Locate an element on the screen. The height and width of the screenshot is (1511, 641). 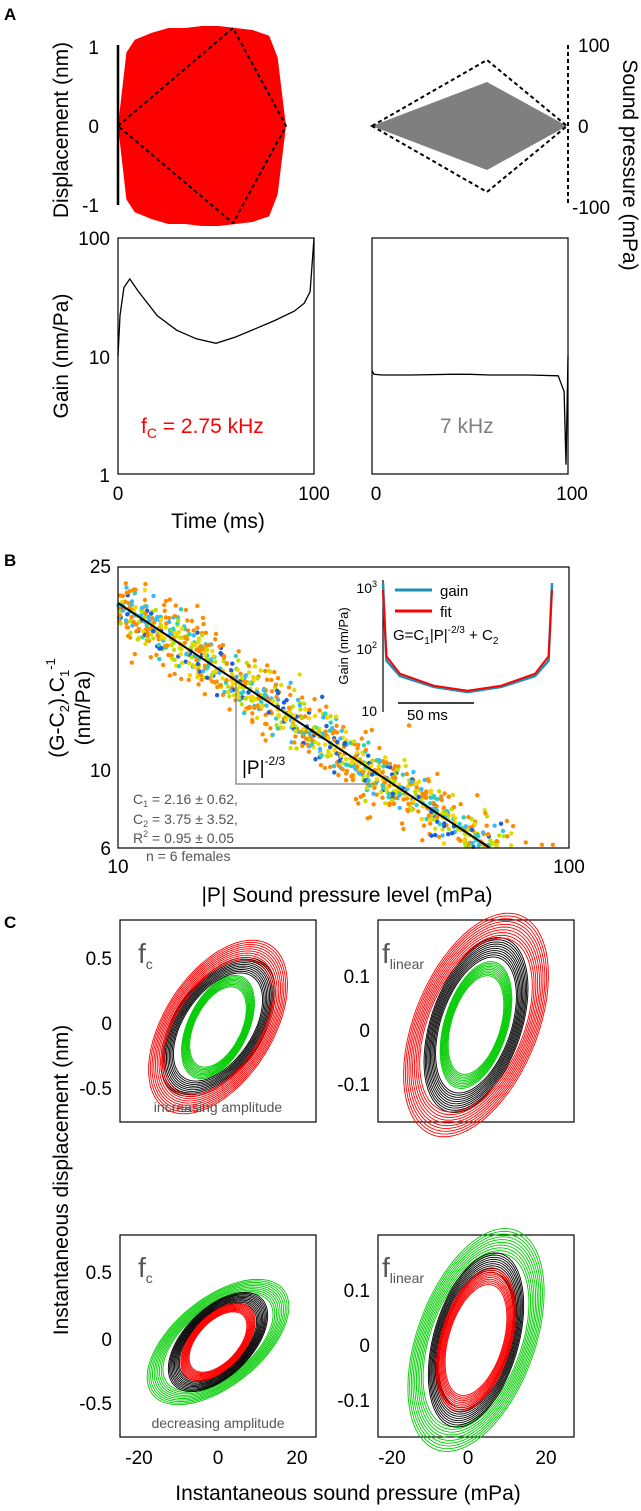
b-inset-tick-1: 10 is located at coordinates (369, 711).